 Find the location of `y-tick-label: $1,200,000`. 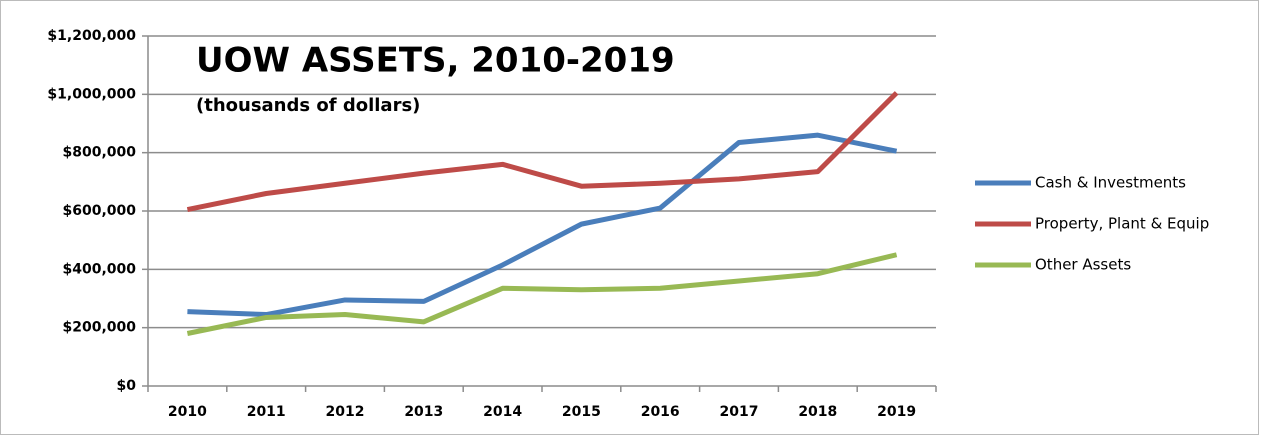

y-tick-label: $1,200,000 is located at coordinates (91, 36).